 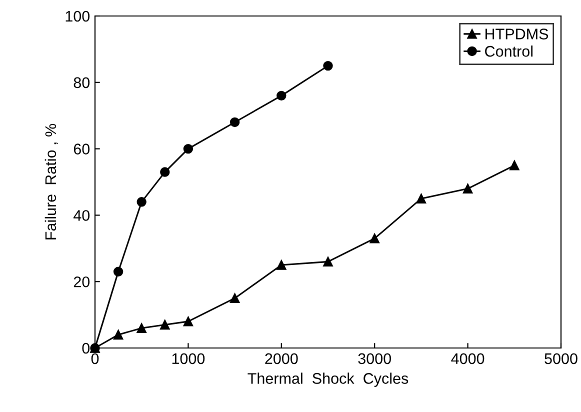 I want to click on y-tick-label: 100, so click(x=78, y=16).